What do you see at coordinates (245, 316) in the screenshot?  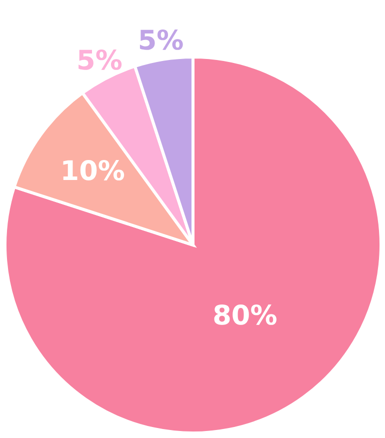 I see `data-label: 80%` at bounding box center [245, 316].